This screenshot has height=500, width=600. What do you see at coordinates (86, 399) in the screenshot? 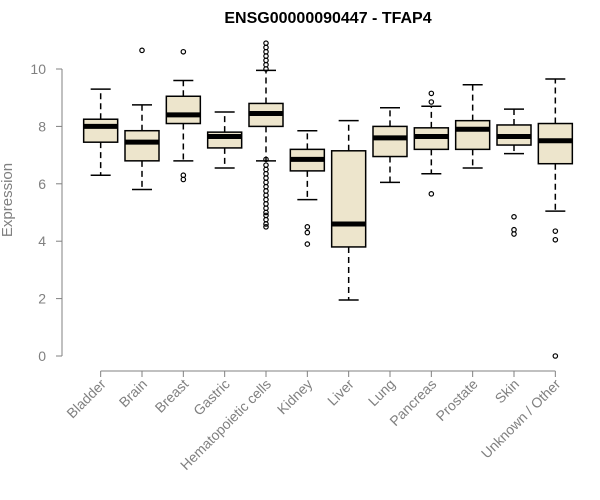
I see `x-tick-label: Bladder` at bounding box center [86, 399].